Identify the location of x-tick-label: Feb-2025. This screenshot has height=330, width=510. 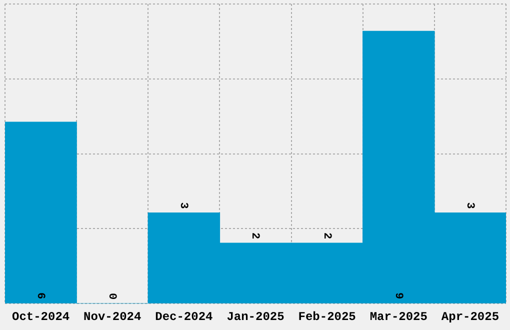
(327, 317).